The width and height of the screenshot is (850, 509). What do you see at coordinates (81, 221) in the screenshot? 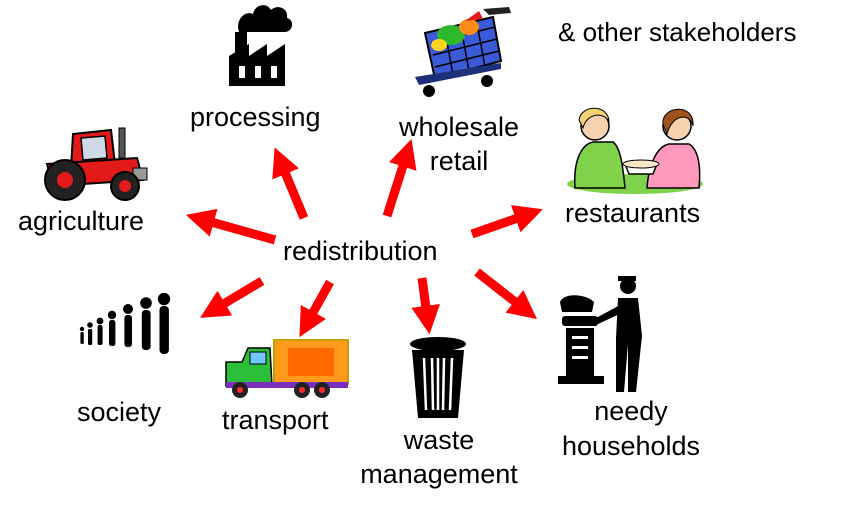
I see `label-agriculture: agriculture` at bounding box center [81, 221].